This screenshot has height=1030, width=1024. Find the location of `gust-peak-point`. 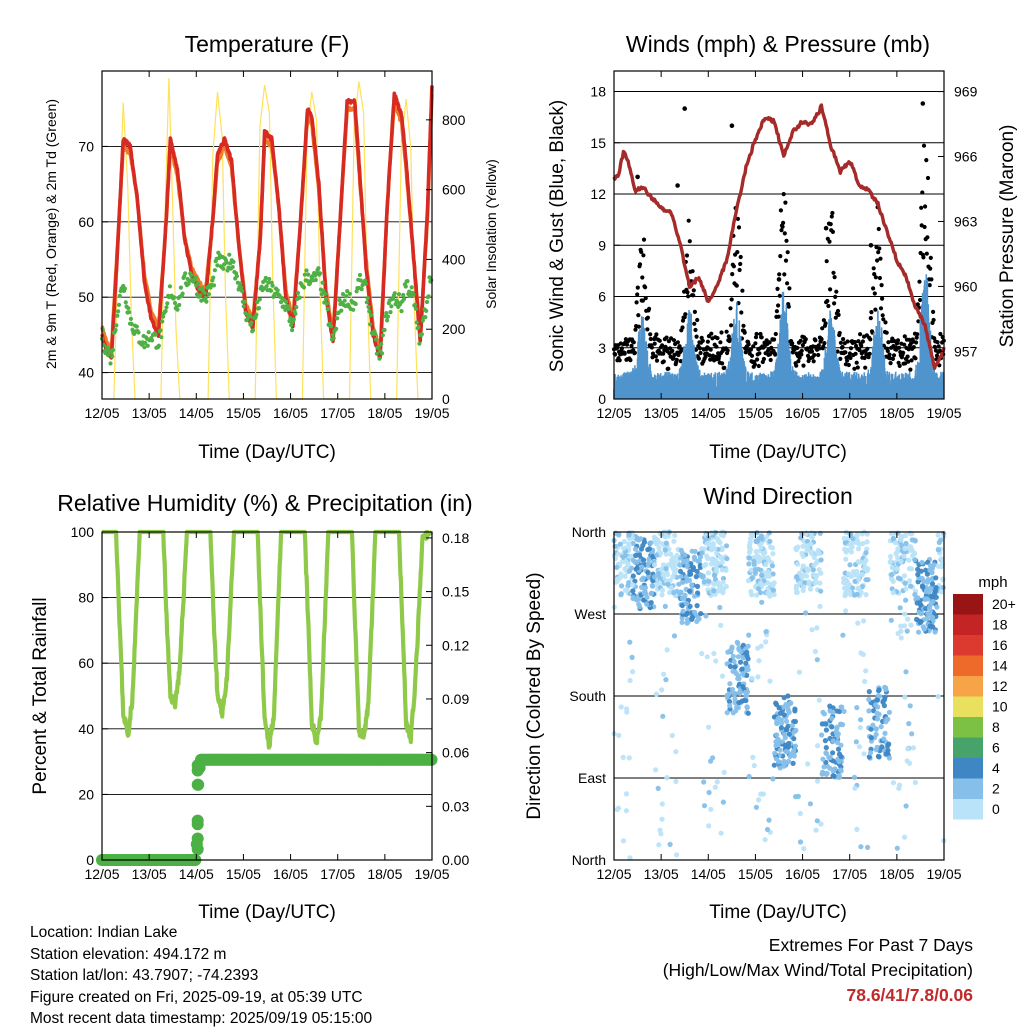

gust-peak-point is located at coordinates (732, 125).